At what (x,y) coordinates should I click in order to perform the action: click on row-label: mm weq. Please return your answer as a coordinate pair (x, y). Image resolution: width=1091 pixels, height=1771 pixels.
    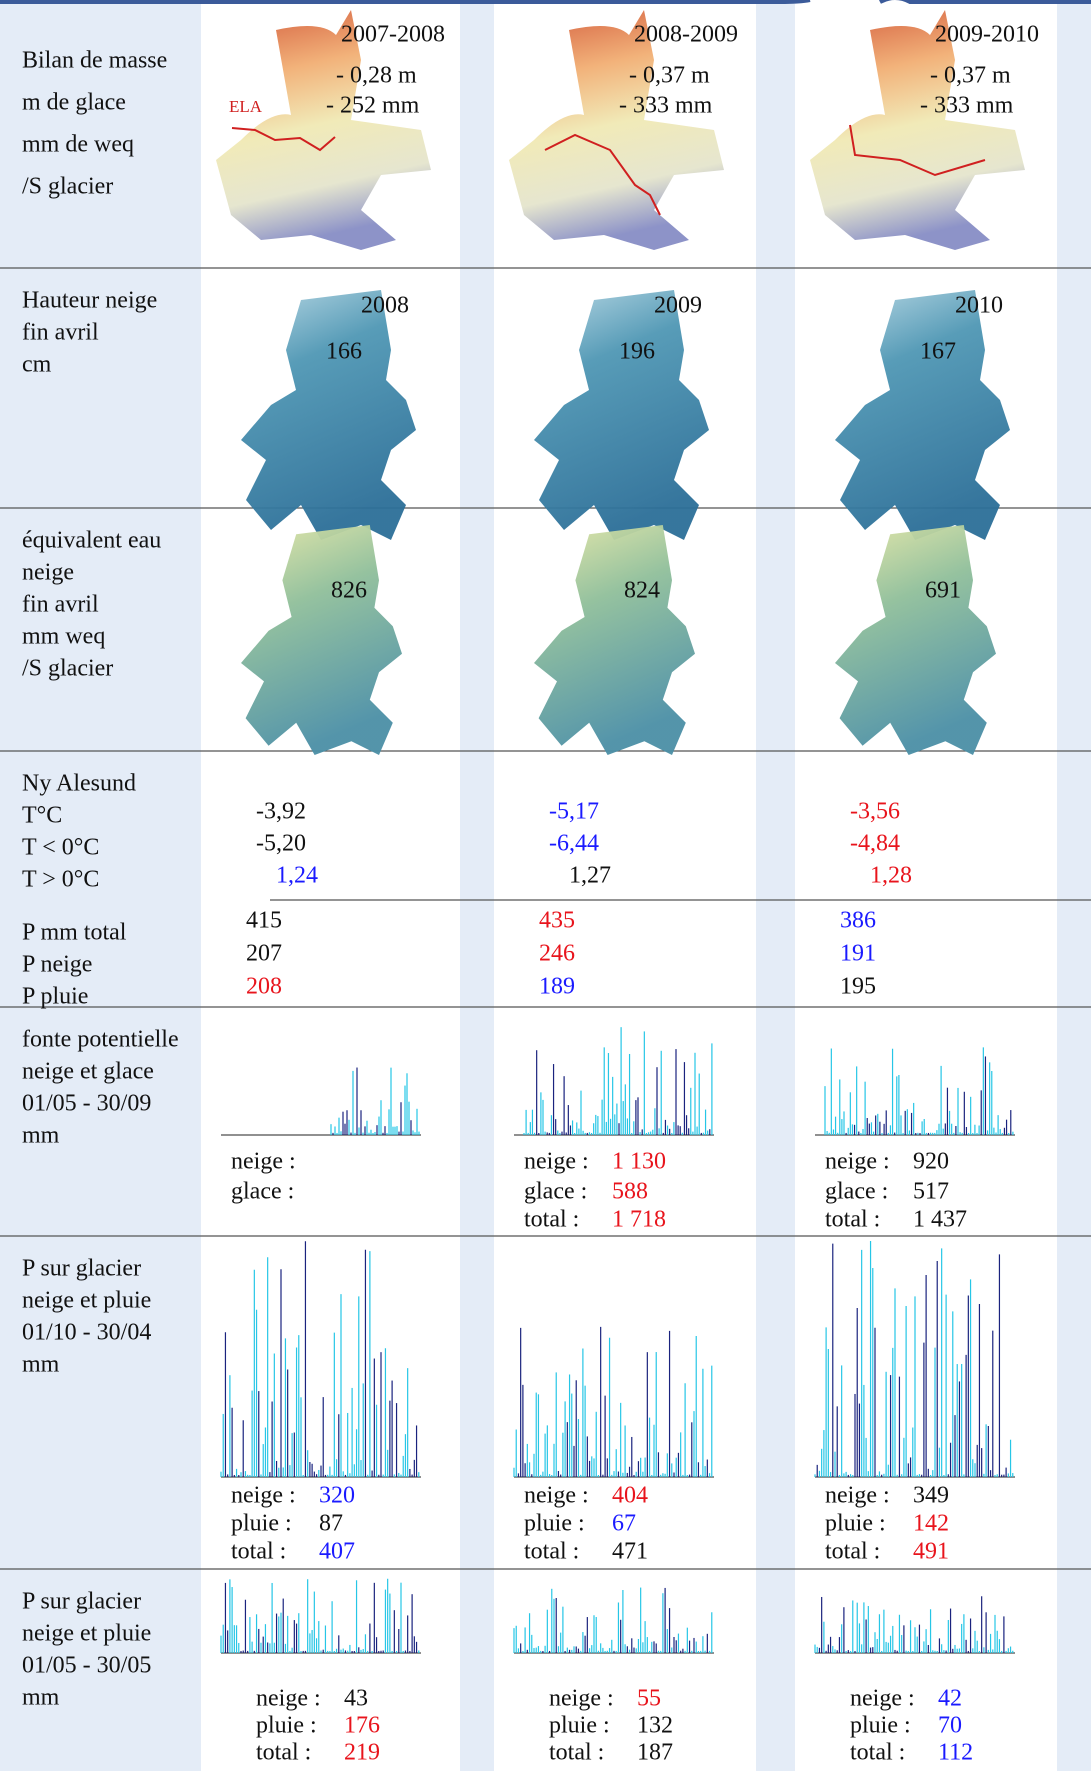
    Looking at the image, I should click on (63, 637).